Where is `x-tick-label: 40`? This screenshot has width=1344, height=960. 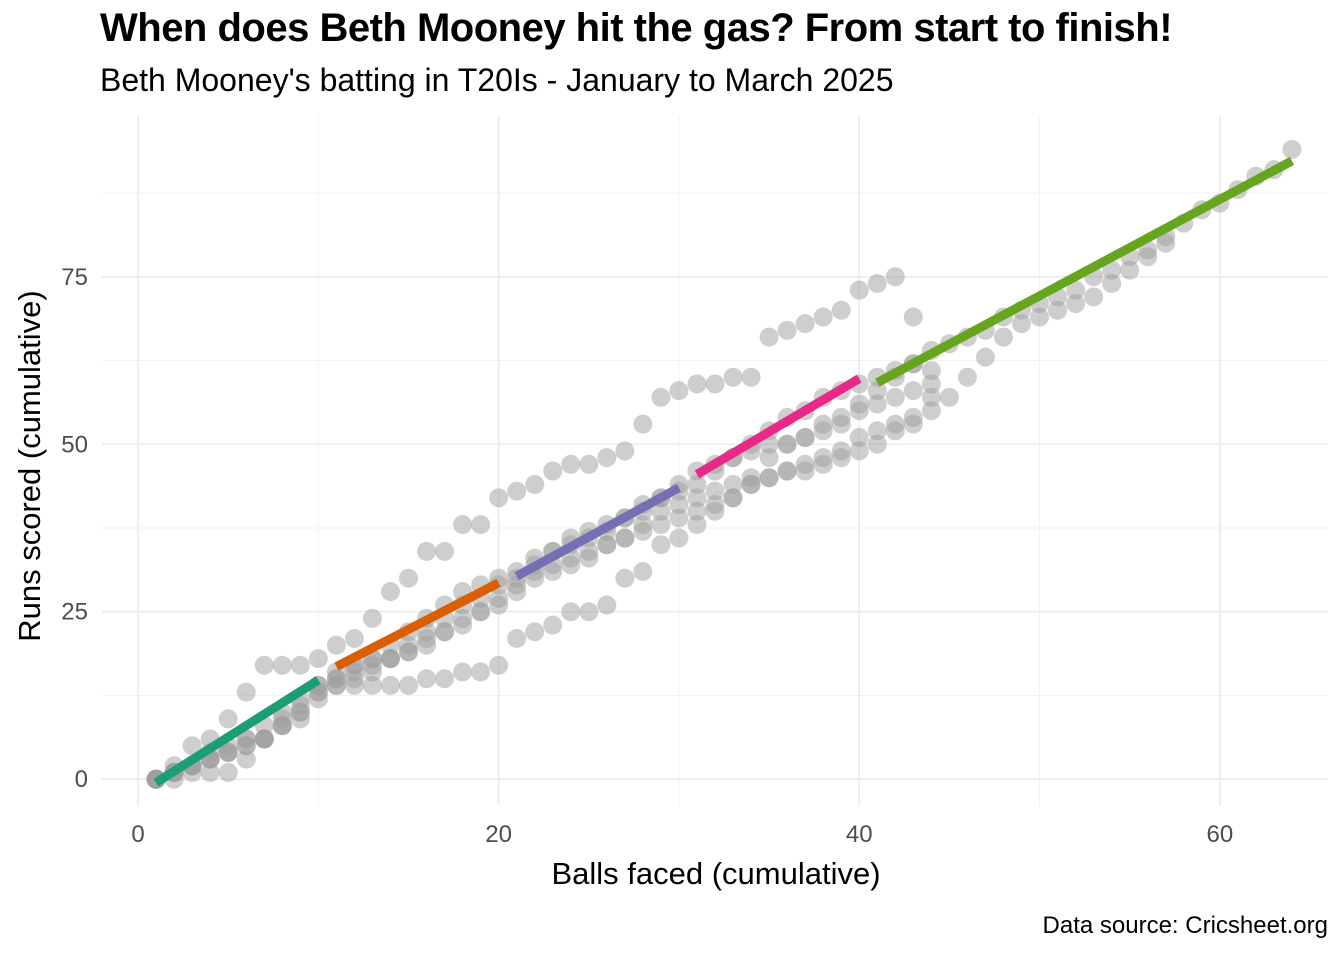 x-tick-label: 40 is located at coordinates (859, 834).